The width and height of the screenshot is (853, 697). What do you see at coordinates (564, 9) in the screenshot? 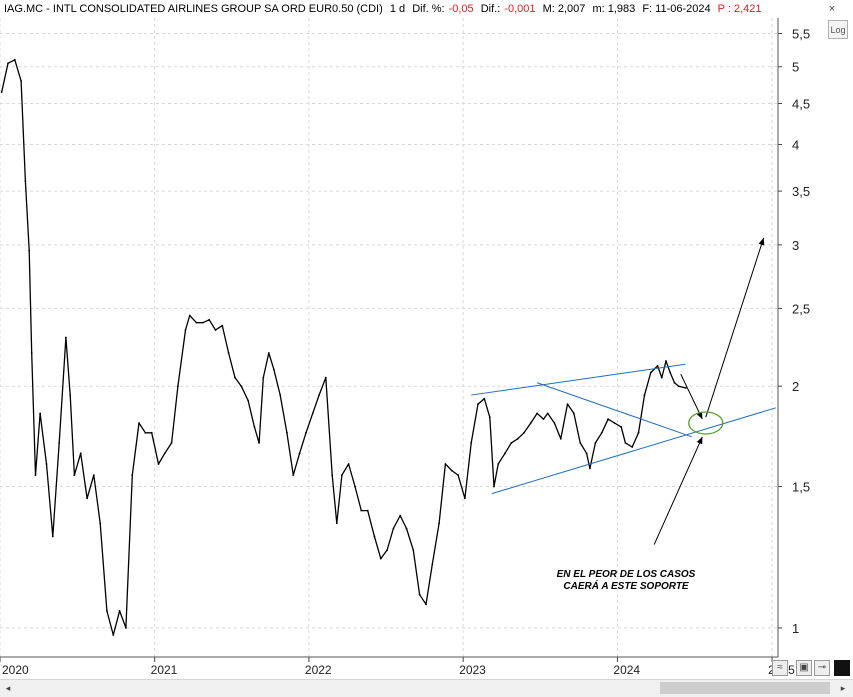
I see `max-label: M: 2,007` at bounding box center [564, 9].